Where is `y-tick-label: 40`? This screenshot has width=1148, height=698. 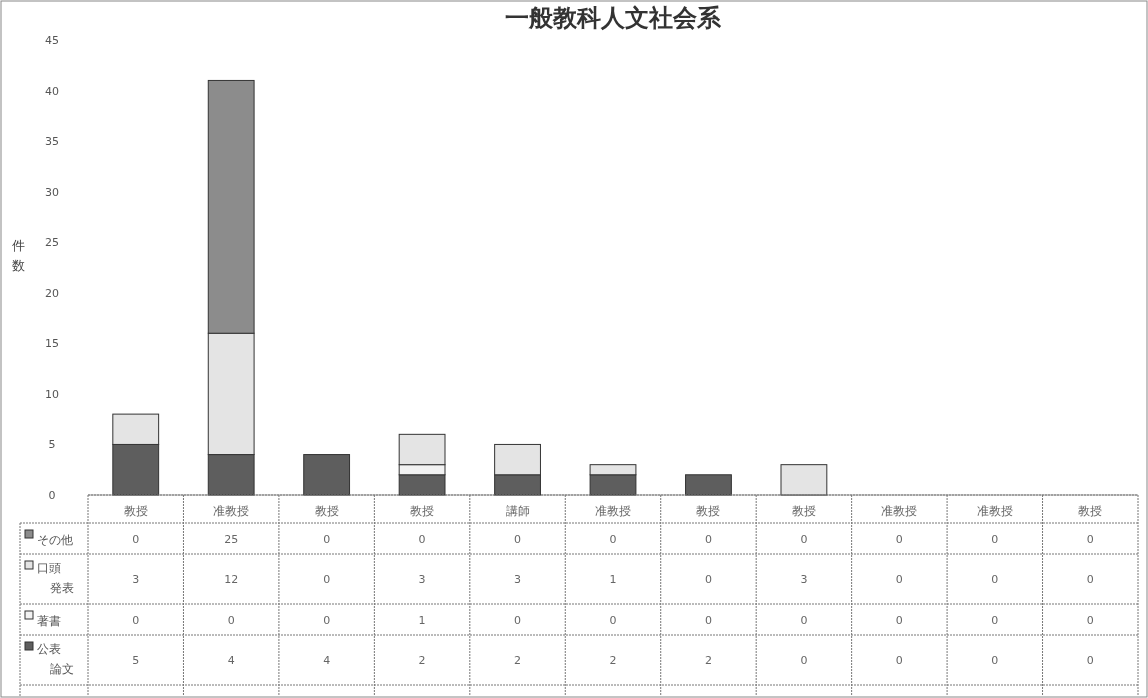 y-tick-label: 40 is located at coordinates (52, 91).